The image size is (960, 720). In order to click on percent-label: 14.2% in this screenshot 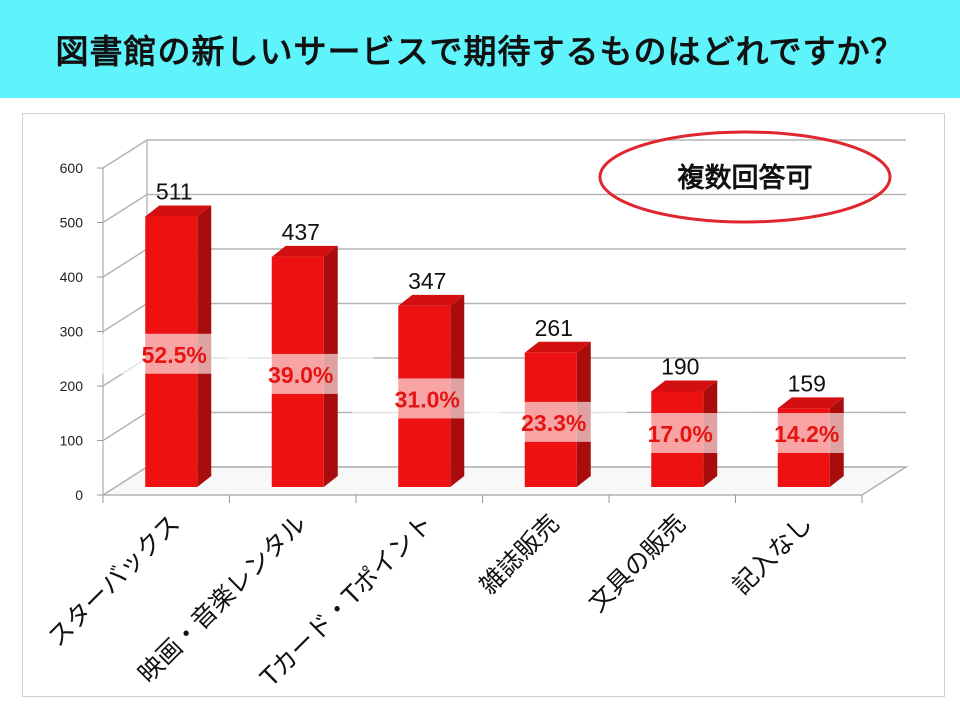, I will do `click(806, 434)`.